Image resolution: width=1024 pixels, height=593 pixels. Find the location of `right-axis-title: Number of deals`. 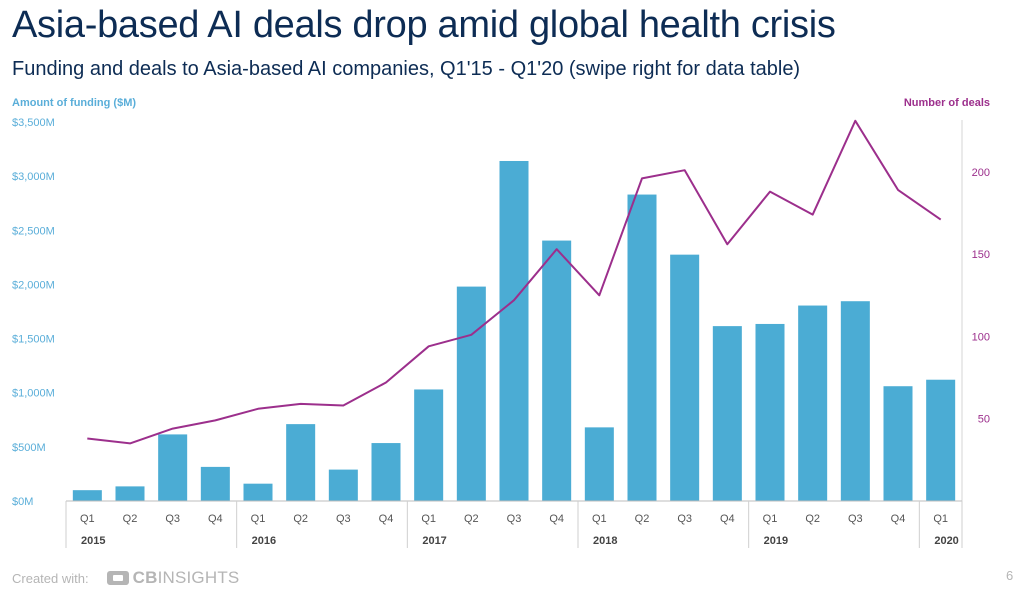

right-axis-title: Number of deals is located at coordinates (947, 103).